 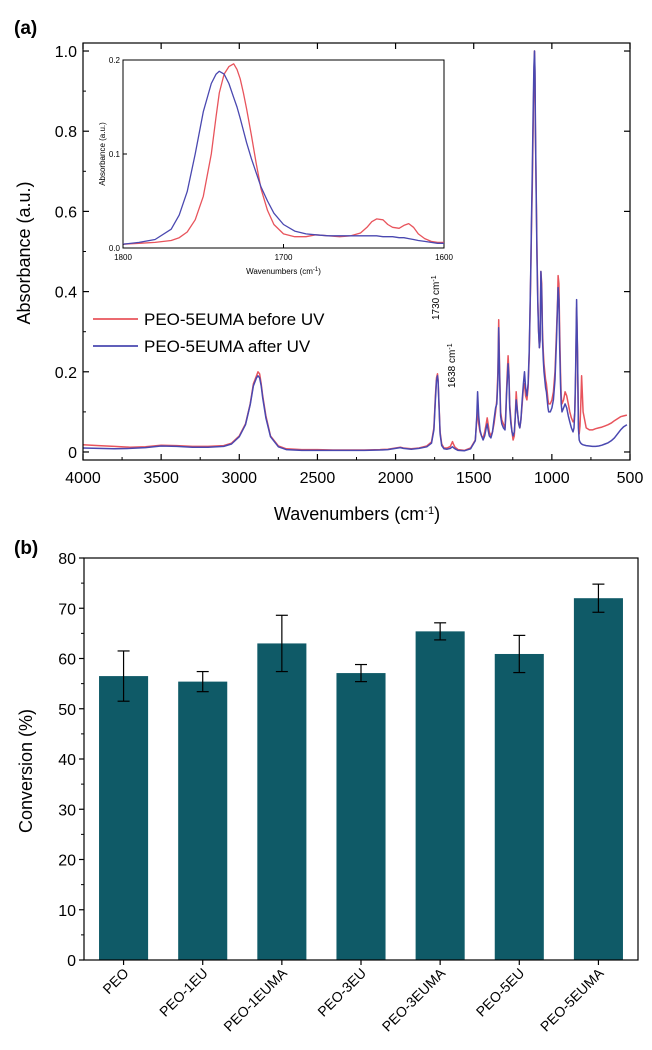 What do you see at coordinates (26, 771) in the screenshot?
I see `conversion-y-axis-label: Conversion (%)` at bounding box center [26, 771].